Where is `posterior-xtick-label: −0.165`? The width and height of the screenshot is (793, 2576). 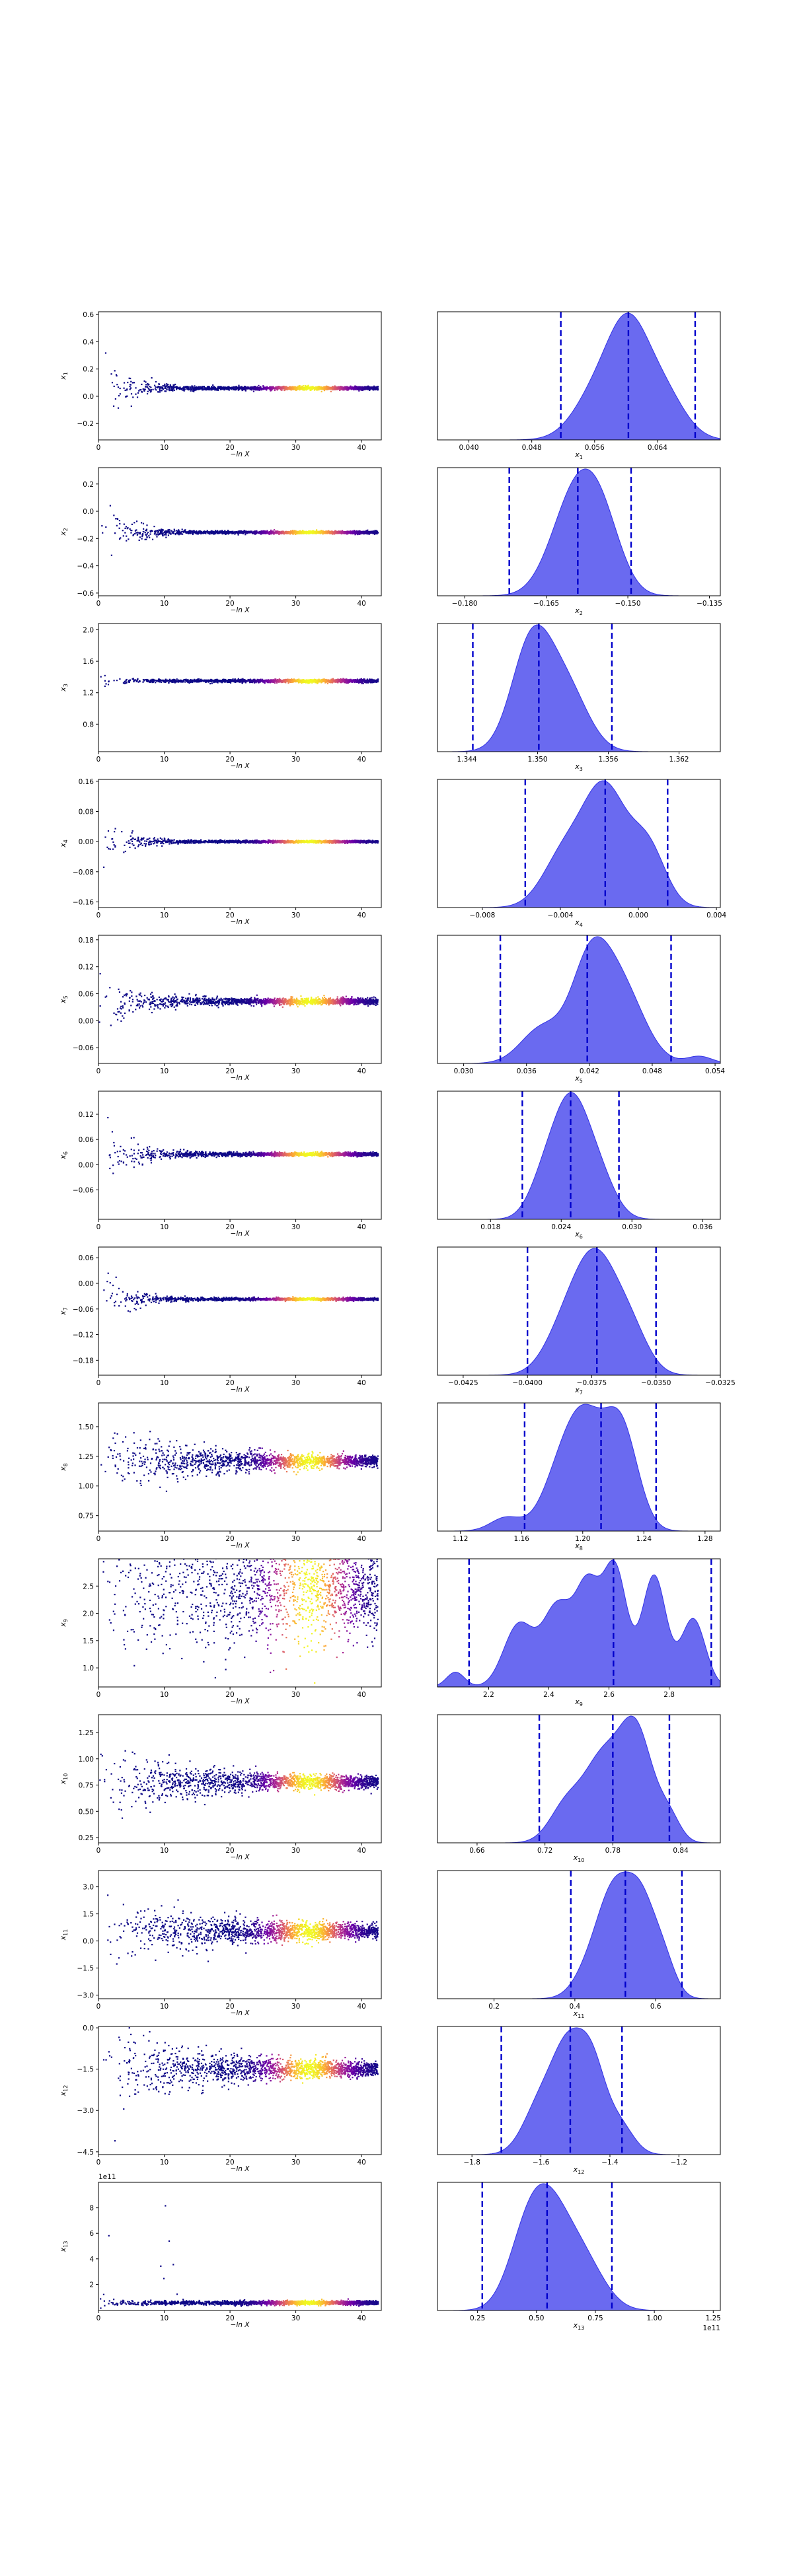 posterior-xtick-label: −0.165 is located at coordinates (546, 604).